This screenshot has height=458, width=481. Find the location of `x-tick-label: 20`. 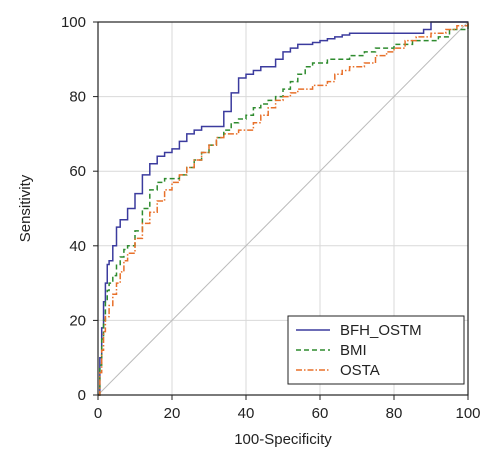

x-tick-label: 20 is located at coordinates (172, 413).